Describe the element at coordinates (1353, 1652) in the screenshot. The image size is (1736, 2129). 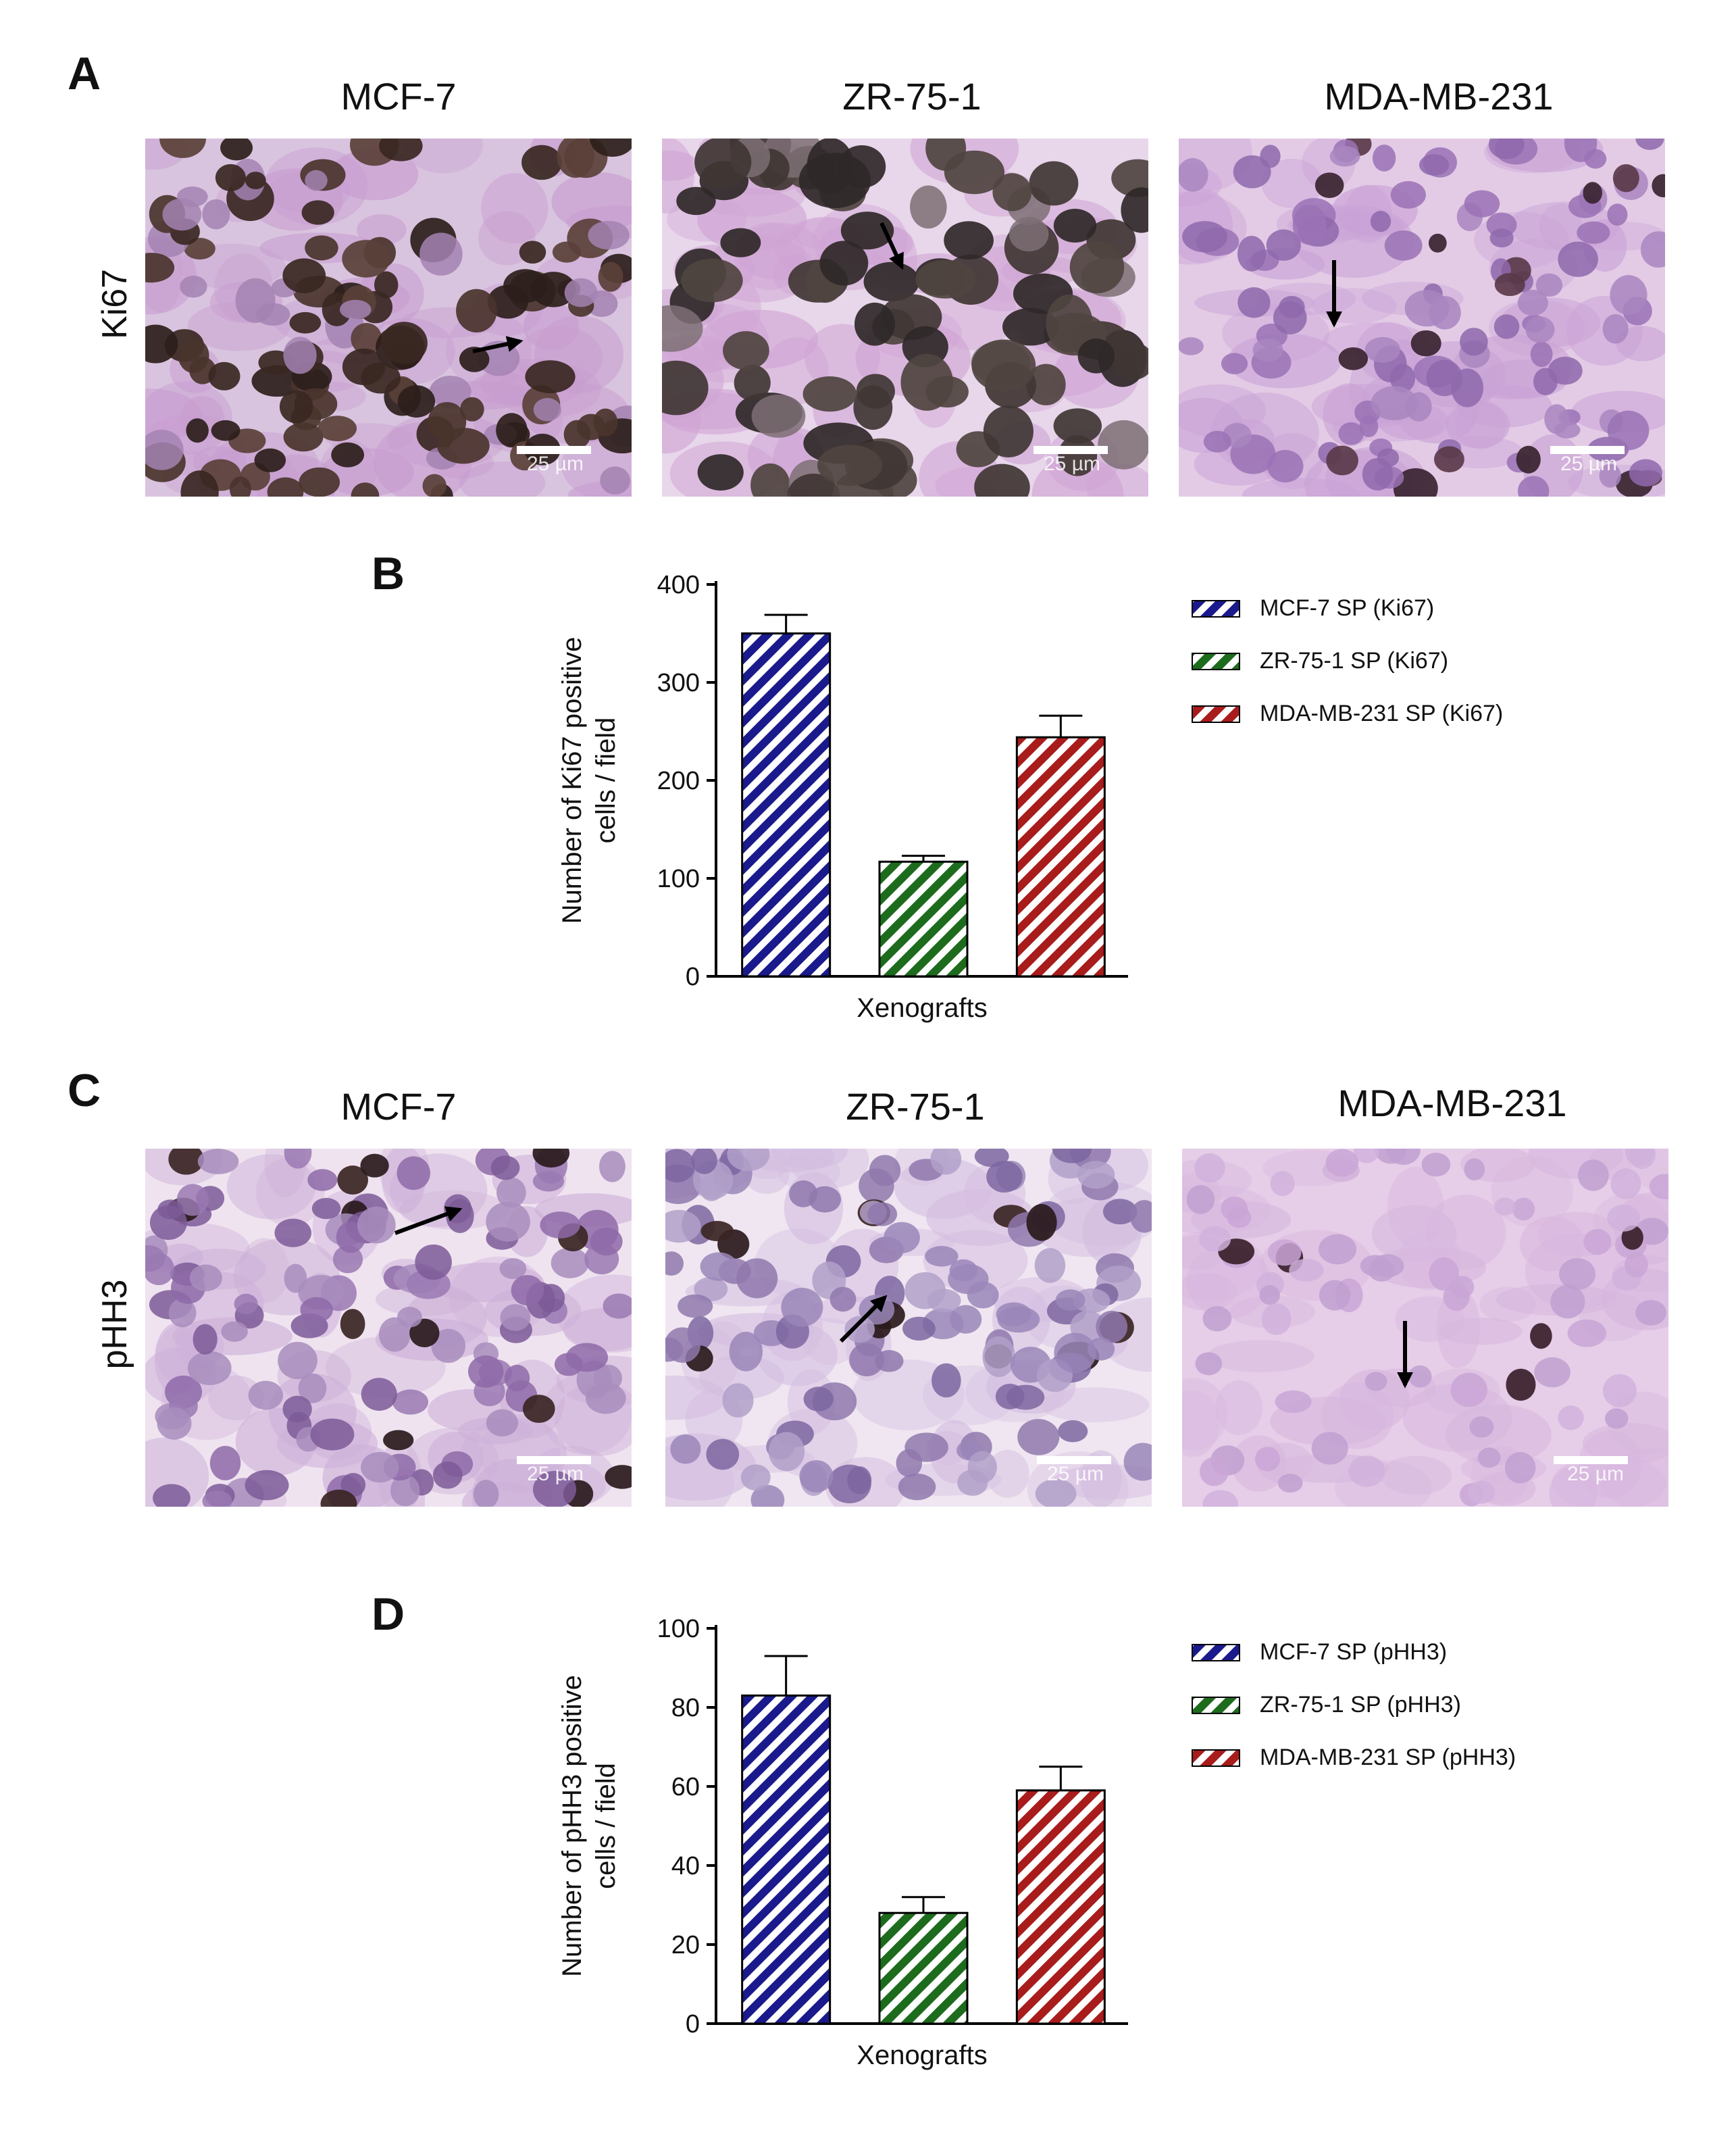
I see `legend-label: MCF-7 SP (pHH3)` at that location.